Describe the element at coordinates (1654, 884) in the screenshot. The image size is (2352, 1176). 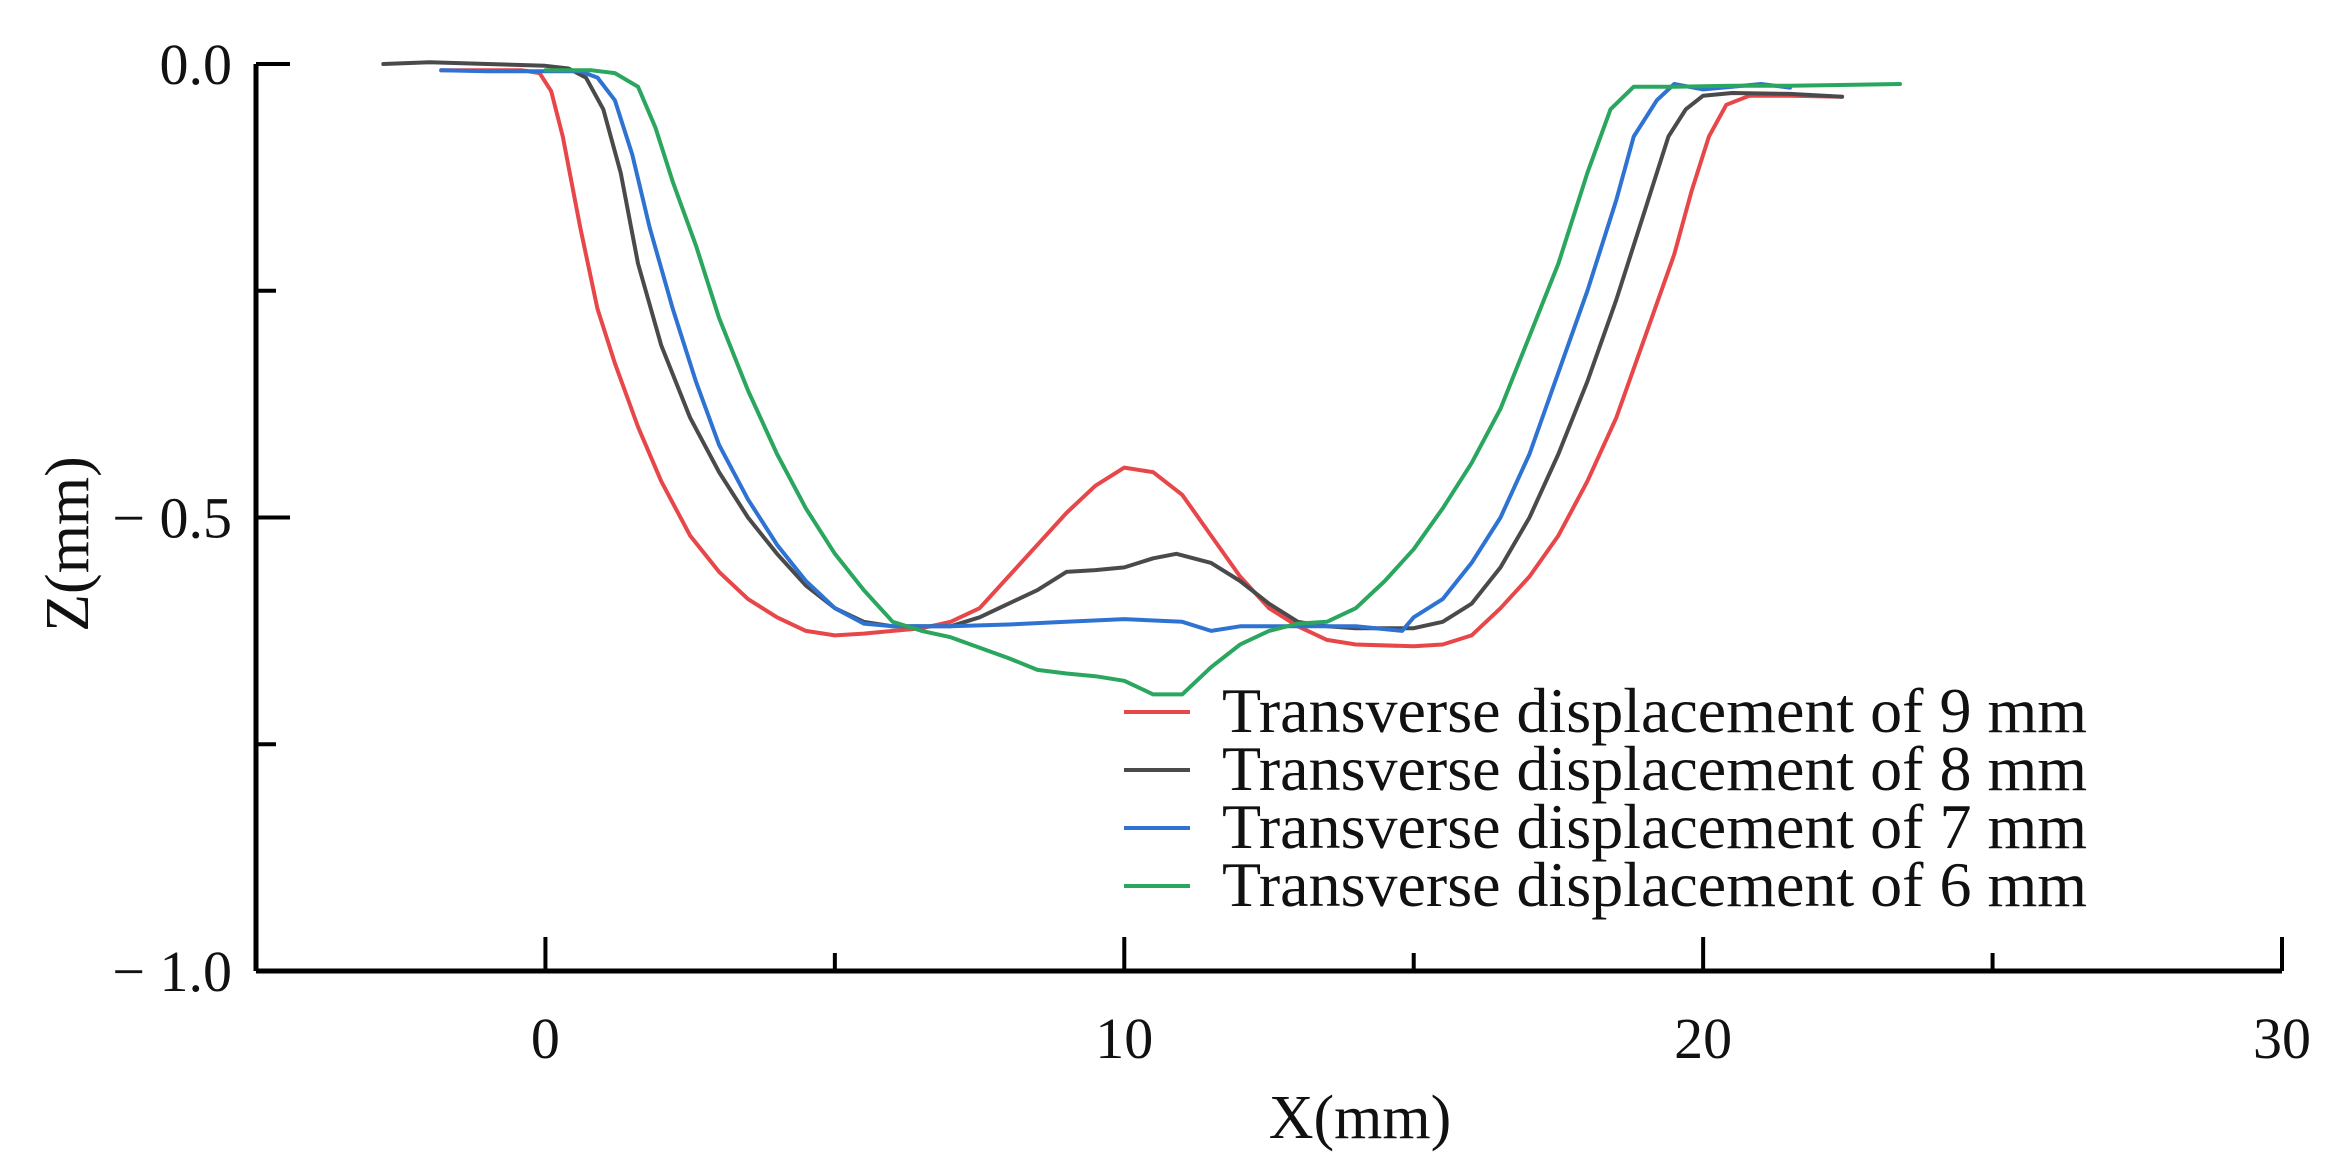
I see `legend-label: Transverse displacement of 6 mm` at that location.